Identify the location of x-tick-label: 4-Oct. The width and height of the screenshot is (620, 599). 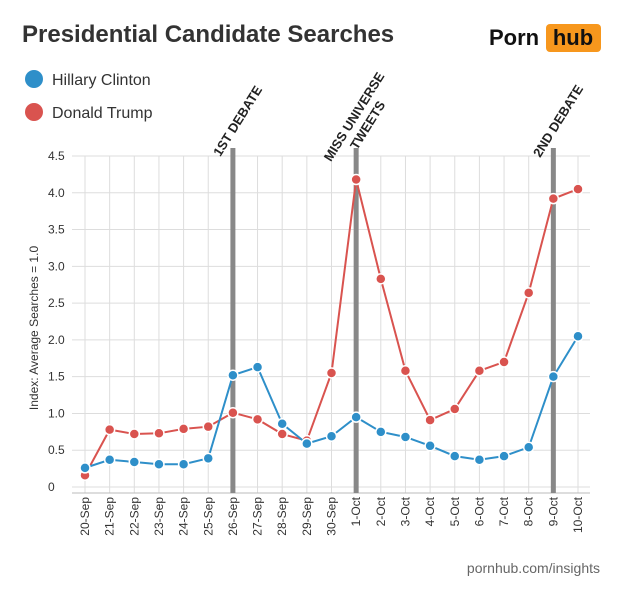
(430, 511).